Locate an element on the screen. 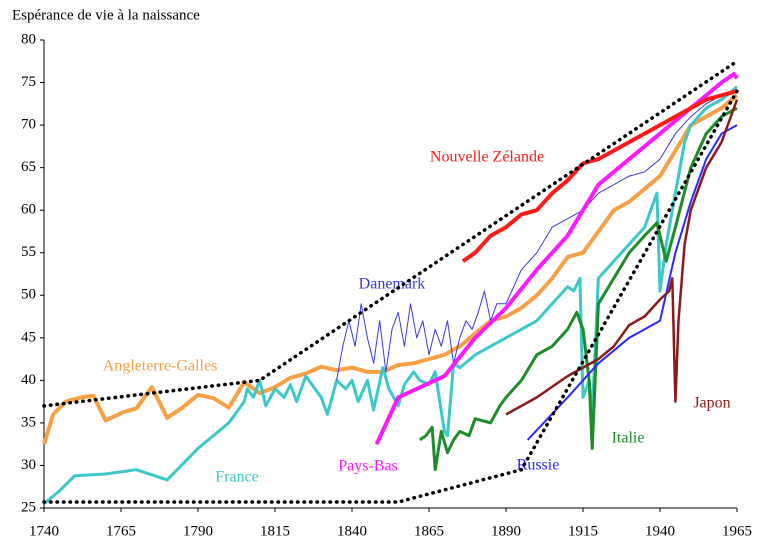 The height and width of the screenshot is (546, 758). series-label: Angleterre-Galles is located at coordinates (160, 366).